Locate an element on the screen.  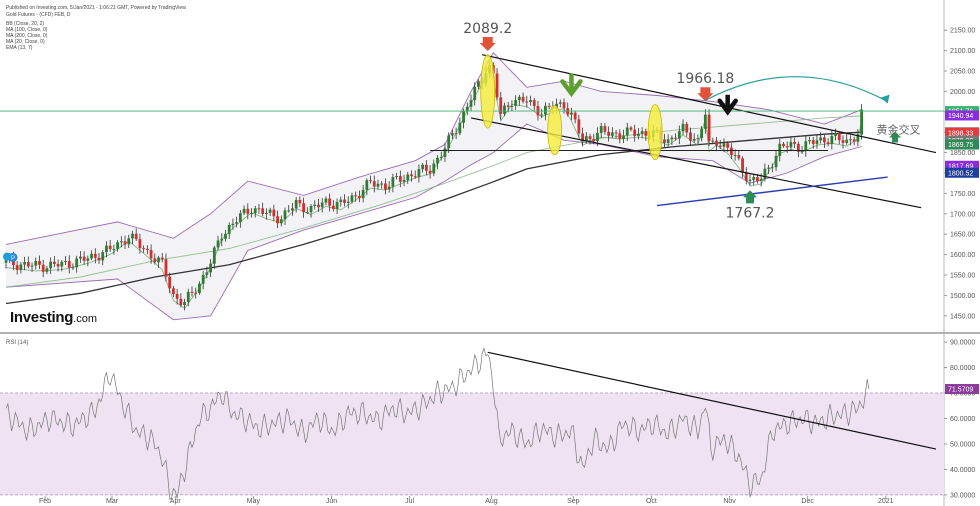
indicator-label-ma100: MA (100, Close, 0) is located at coordinates (27, 30).